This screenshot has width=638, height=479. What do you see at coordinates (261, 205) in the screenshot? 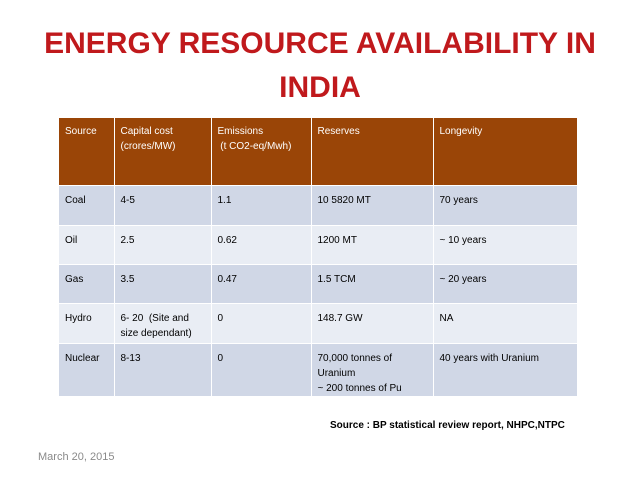
I see `cell-emissions: 1.1` at bounding box center [261, 205].